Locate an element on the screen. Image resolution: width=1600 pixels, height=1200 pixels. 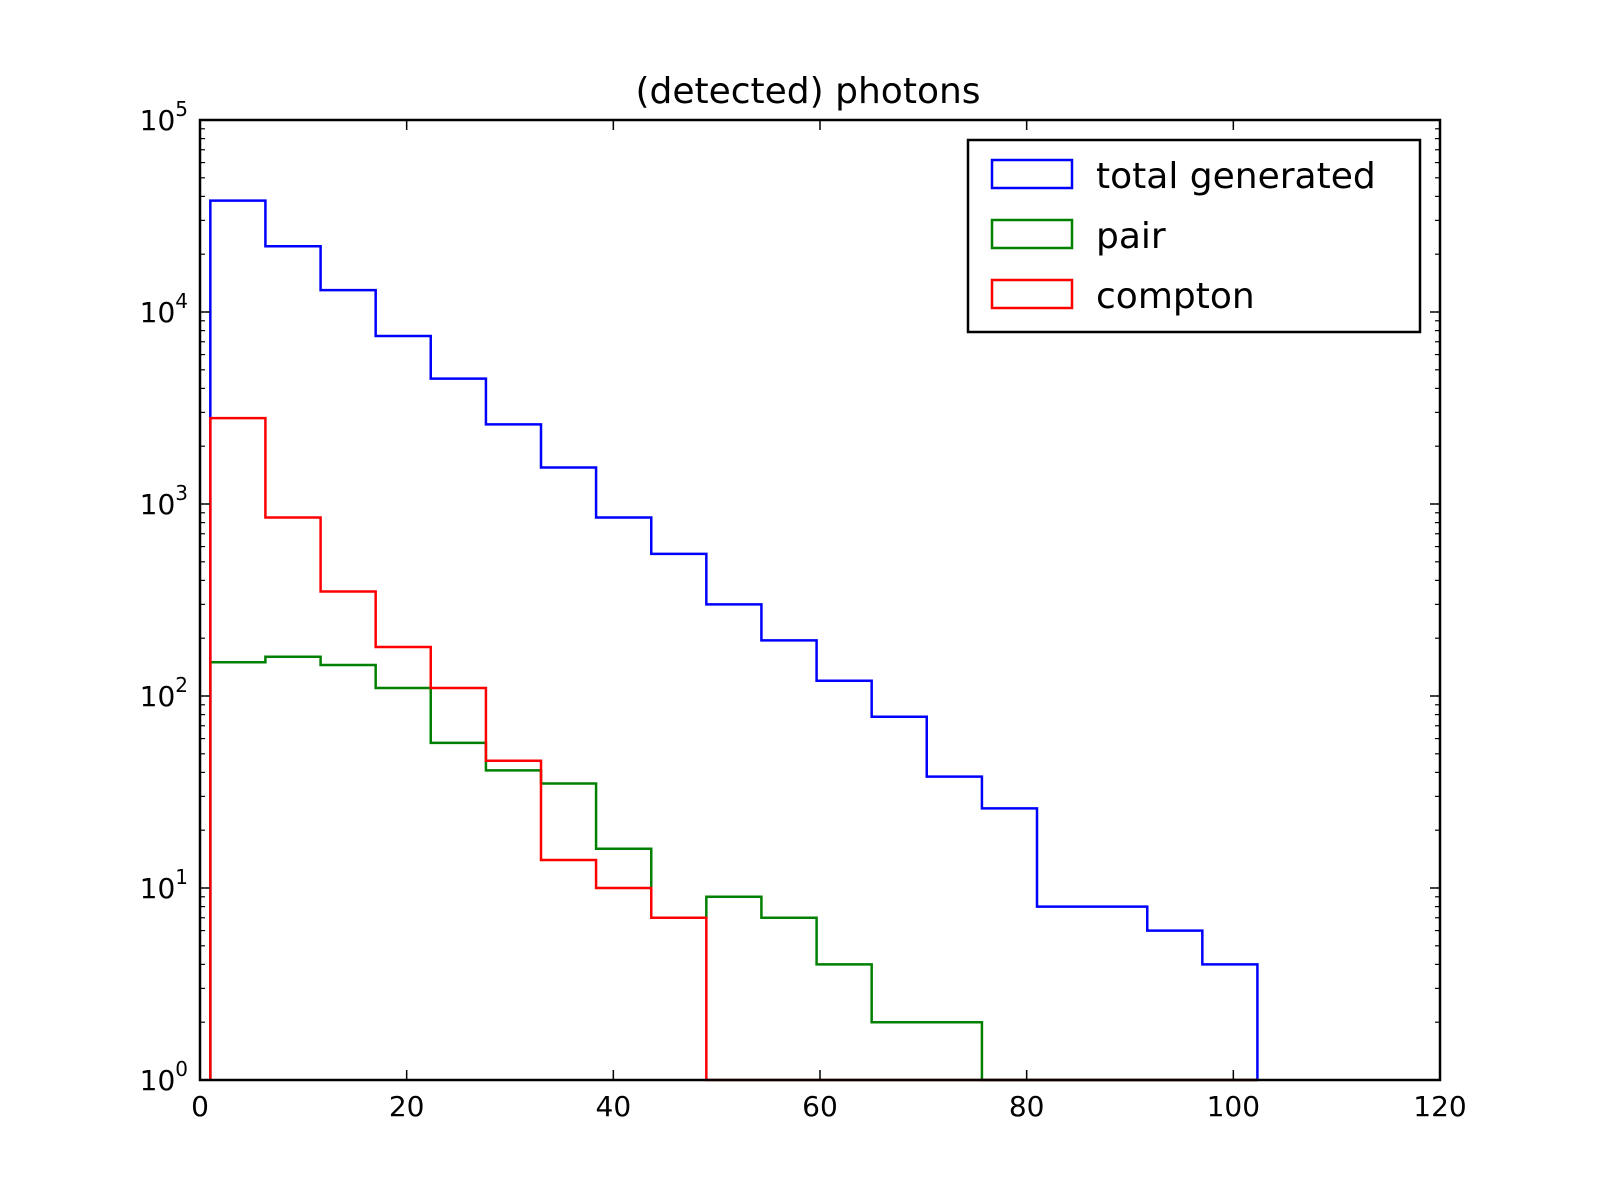
legend-label: pair is located at coordinates (1131, 236).